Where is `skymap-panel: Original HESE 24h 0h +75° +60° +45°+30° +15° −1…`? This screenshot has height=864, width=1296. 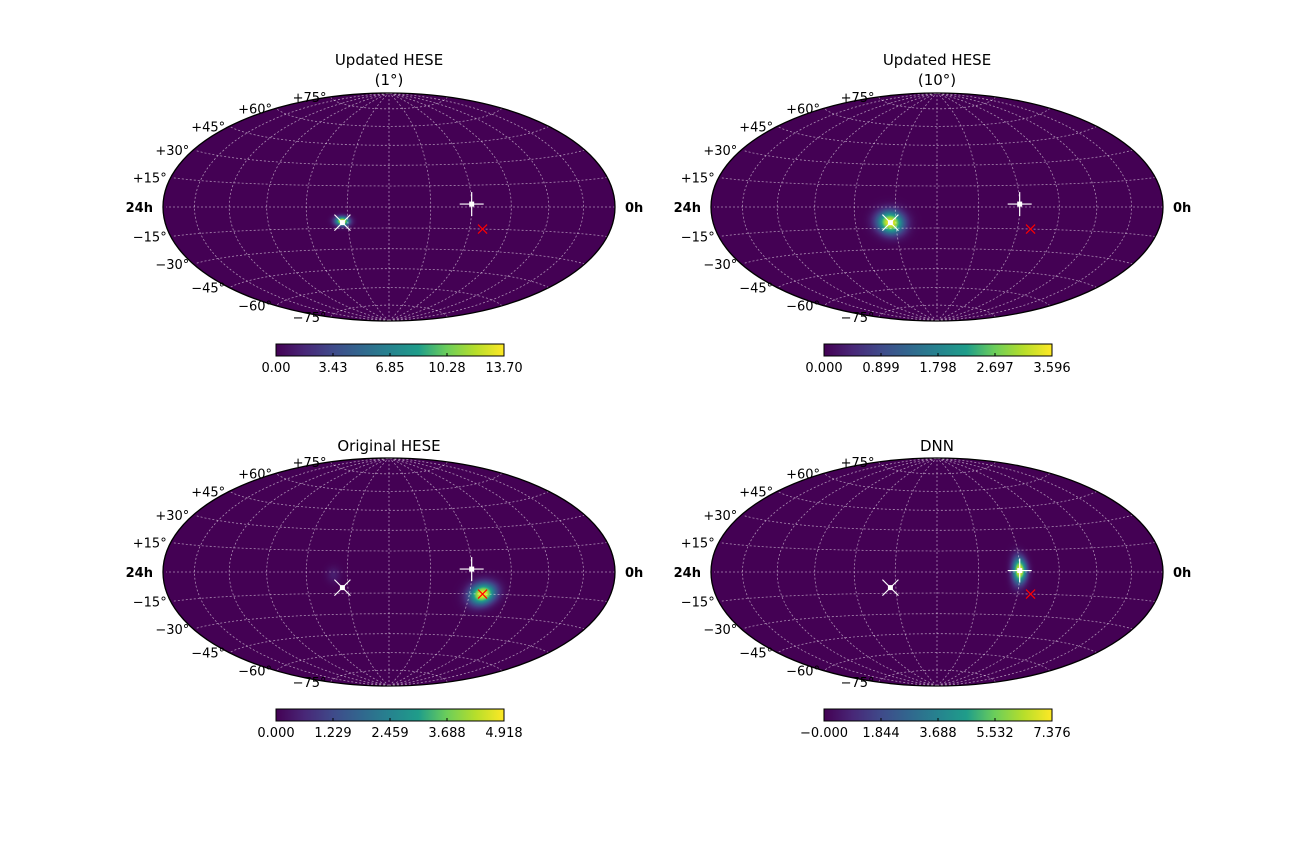
skymap-panel: Original HESE 24h 0h +75° +60° +45°+30° +15° −1… is located at coordinates (385, 589).